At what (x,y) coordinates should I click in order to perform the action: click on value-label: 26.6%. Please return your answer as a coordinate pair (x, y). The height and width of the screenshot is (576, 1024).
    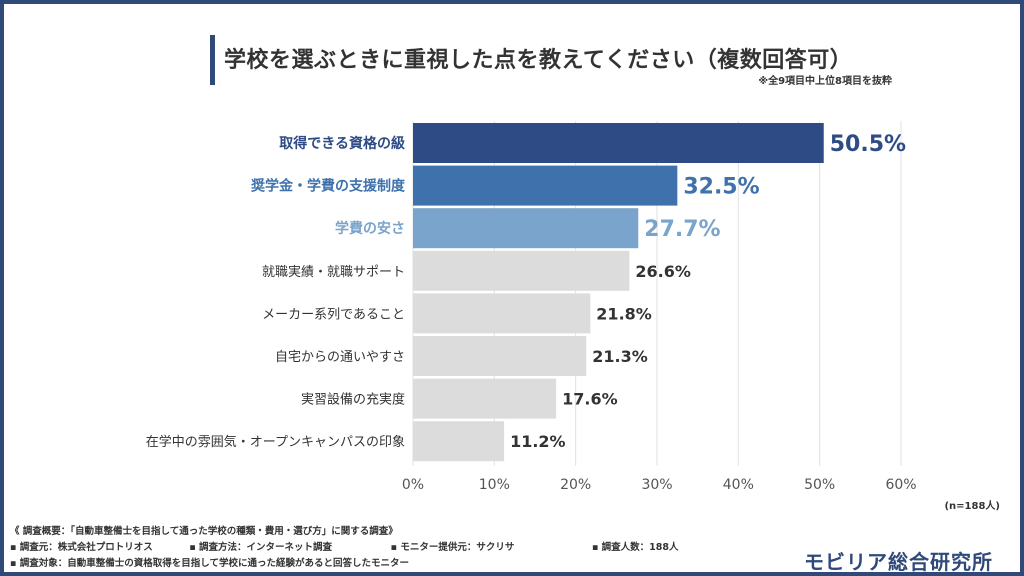
    Looking at the image, I should click on (663, 271).